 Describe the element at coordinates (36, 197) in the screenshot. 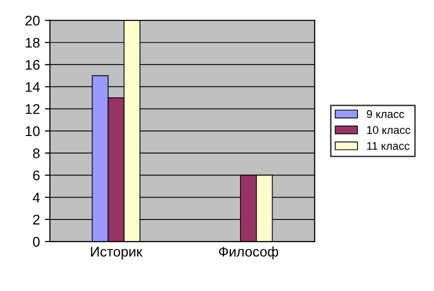

I see `y-tick-label: 4` at that location.